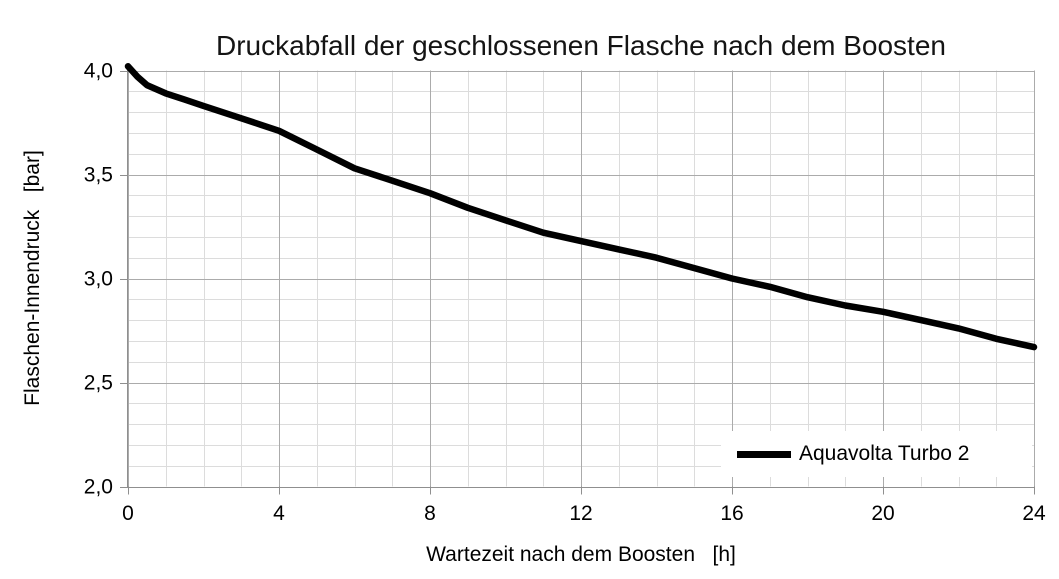 Image resolution: width=1059 pixels, height=579 pixels. Describe the element at coordinates (430, 513) in the screenshot. I see `x-tick-label: 8` at that location.